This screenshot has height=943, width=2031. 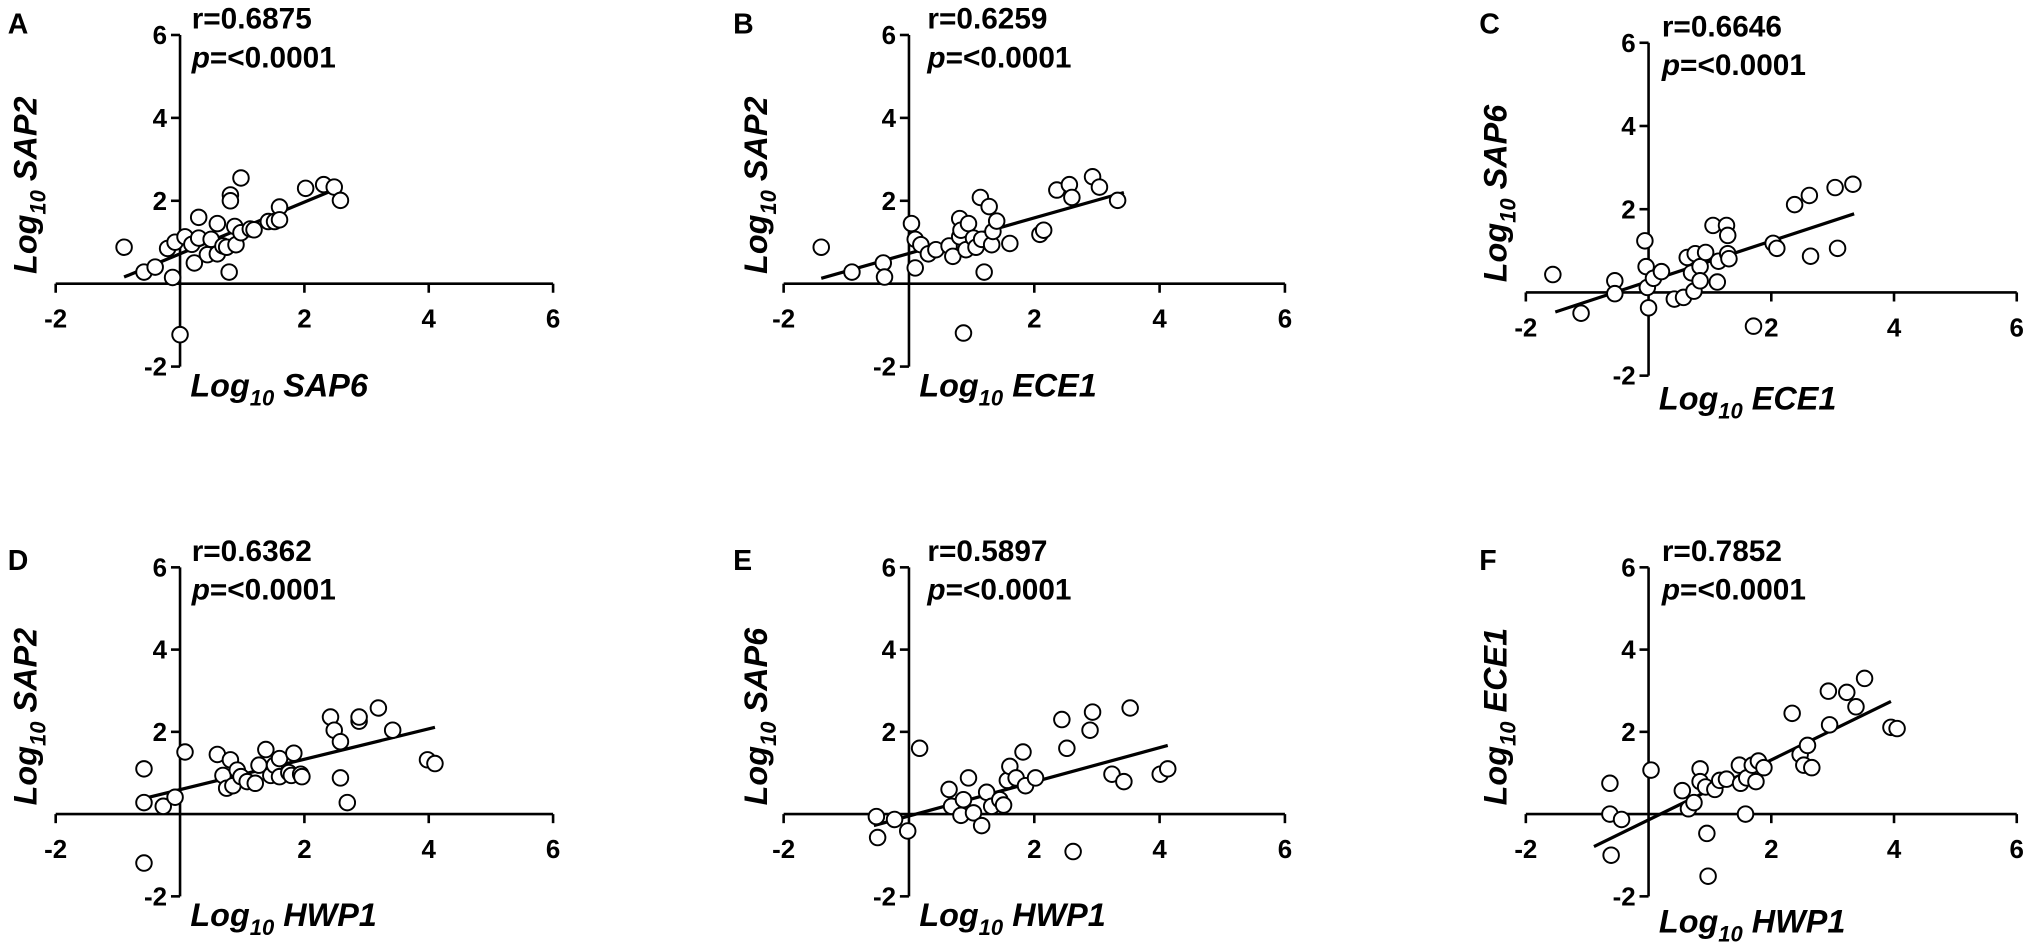 I want to click on x-axis-label: Log10 SAP6, so click(x=279, y=388).